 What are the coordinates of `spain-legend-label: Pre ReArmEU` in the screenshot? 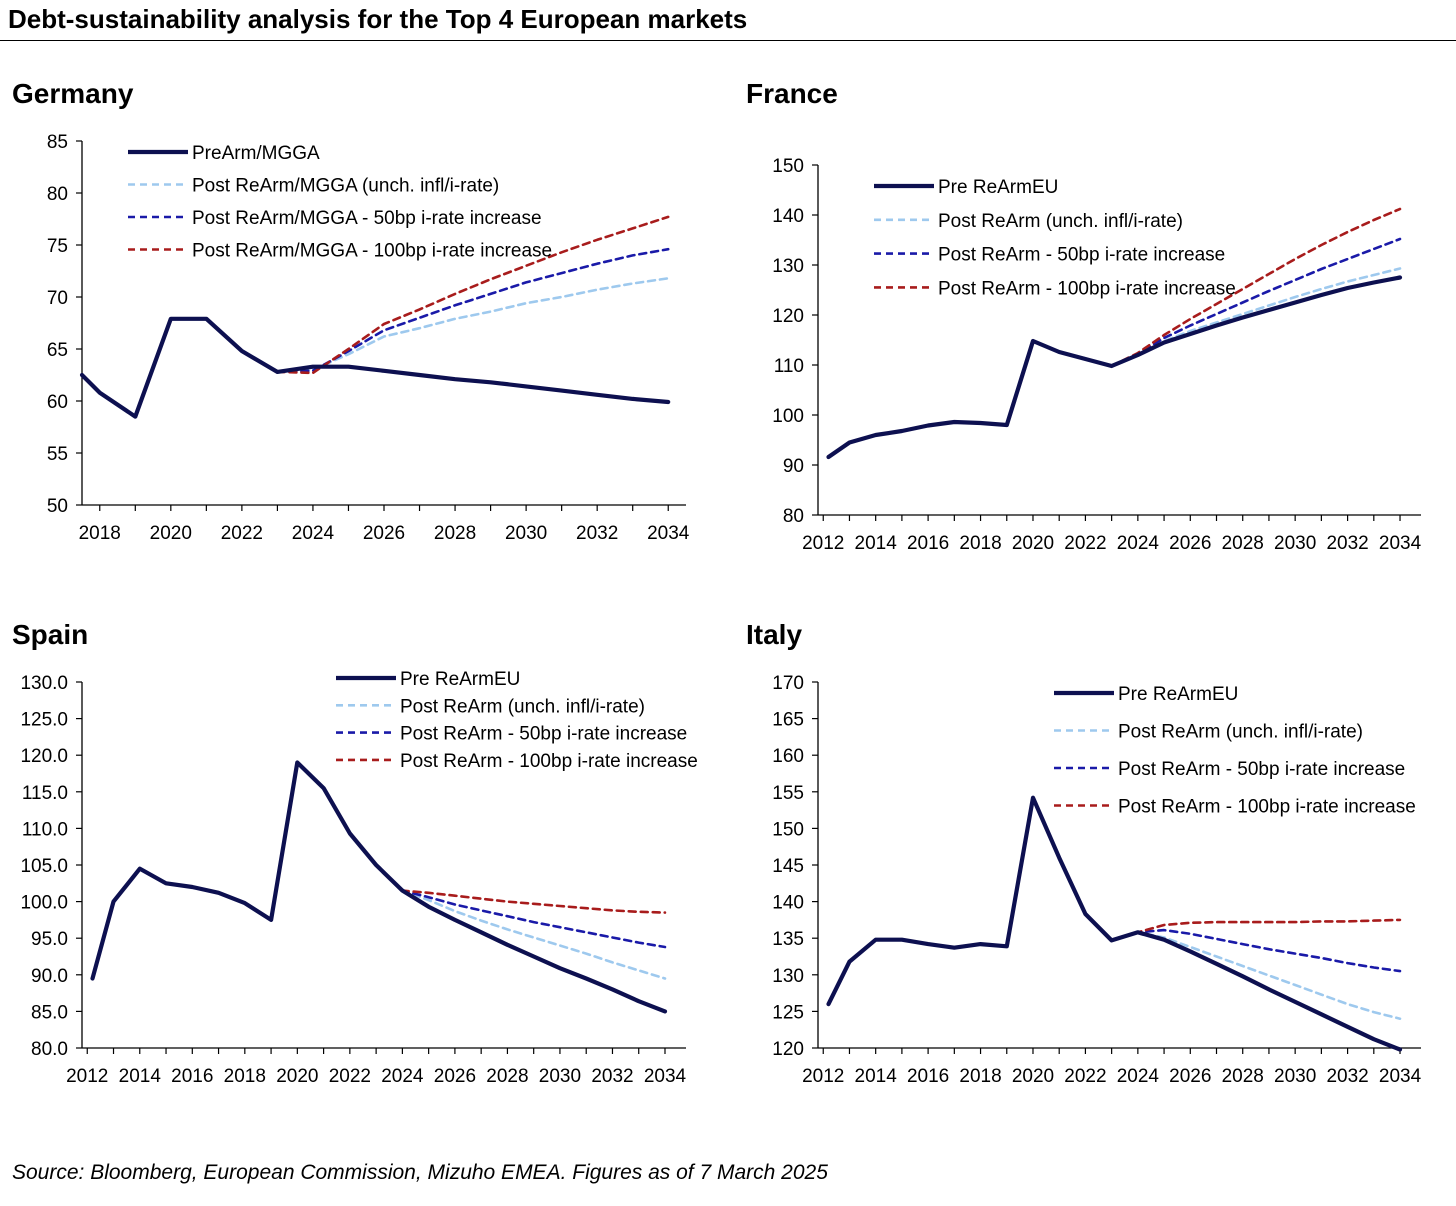 It's located at (460, 679).